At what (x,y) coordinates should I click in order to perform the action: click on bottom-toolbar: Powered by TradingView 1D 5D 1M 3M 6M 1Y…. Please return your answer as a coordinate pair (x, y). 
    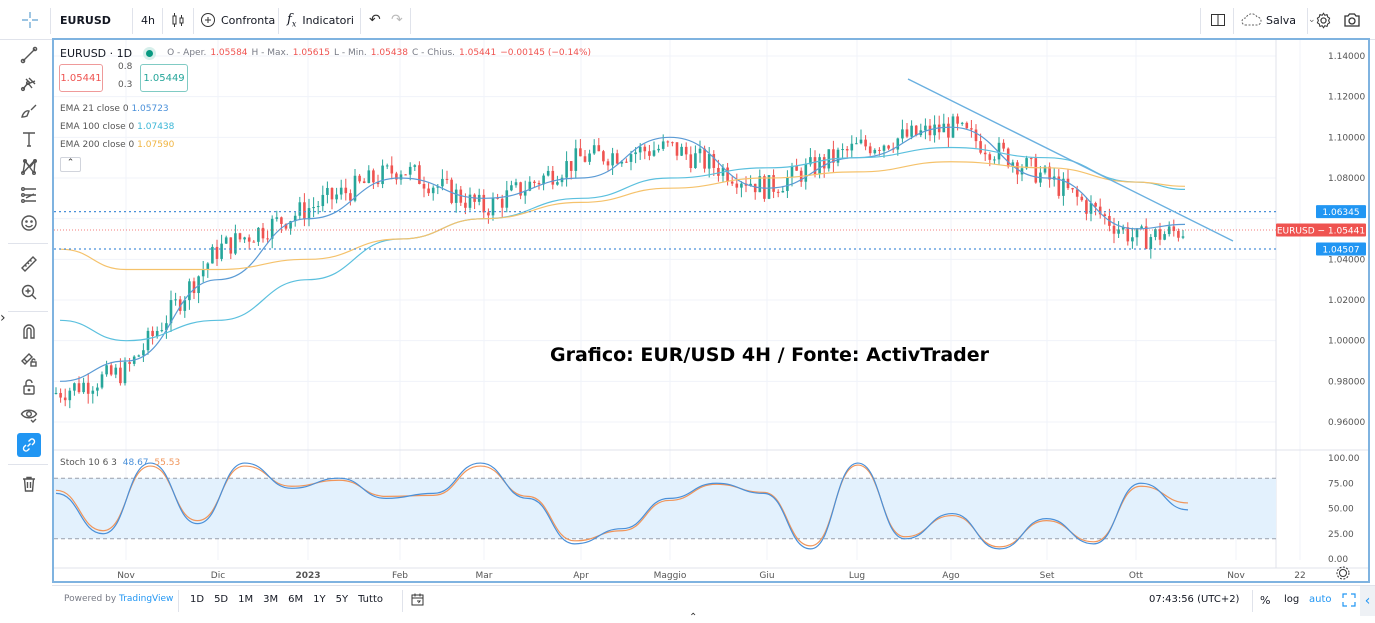
    Looking at the image, I should click on (713, 601).